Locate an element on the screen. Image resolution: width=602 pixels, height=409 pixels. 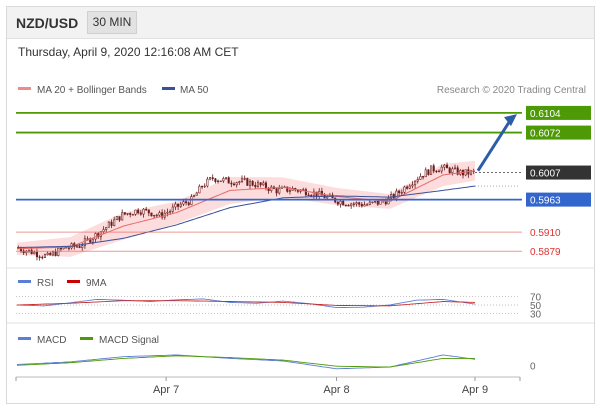
ma20-legend-label: MA 20 + Bollinger Bands is located at coordinates (92, 90).